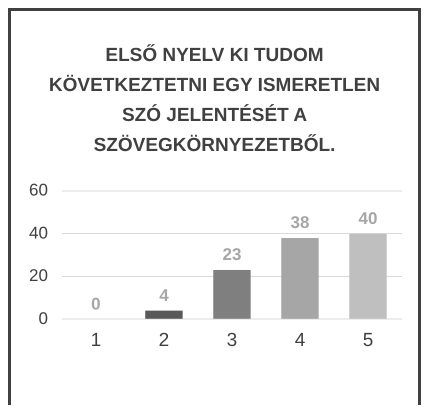 This screenshot has width=433, height=413. What do you see at coordinates (38, 232) in the screenshot?
I see `y-tick-label: 40` at bounding box center [38, 232].